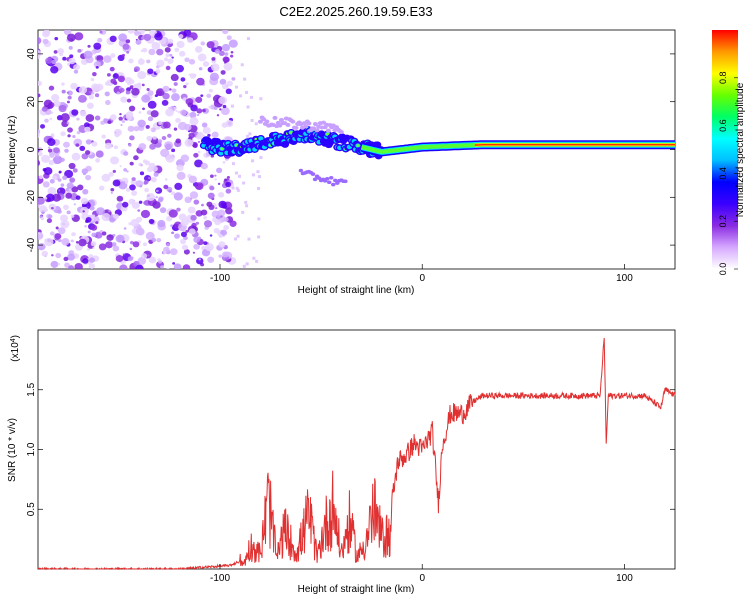  Describe the element at coordinates (12, 450) in the screenshot. I see `snr-y-label: SNR (10 * v/v)` at that location.